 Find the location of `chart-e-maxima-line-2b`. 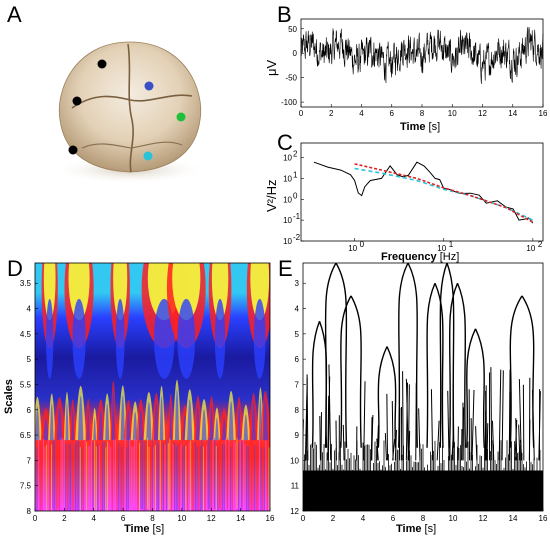

chart-e-maxima-line-2b is located at coordinates (439, 365).